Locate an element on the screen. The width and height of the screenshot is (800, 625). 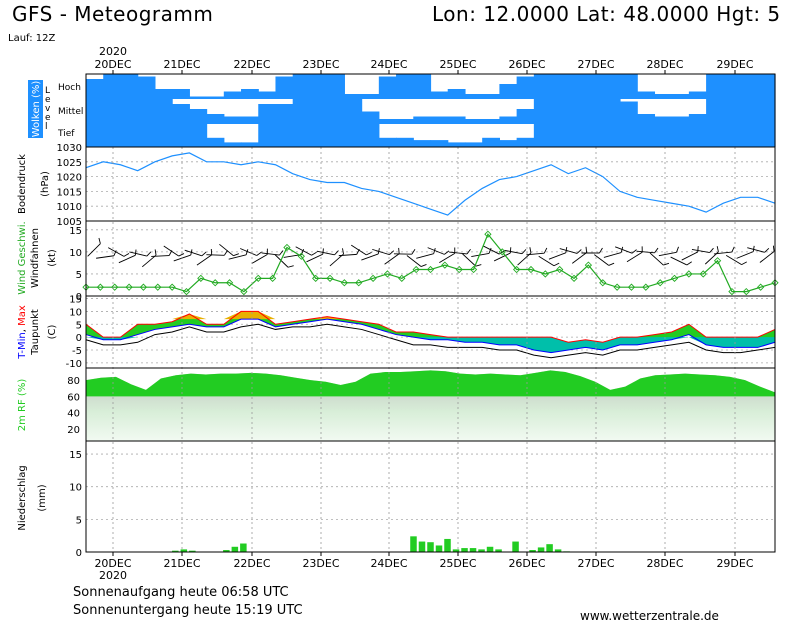
bottom-date-label: 20DEC is located at coordinates (112, 563).